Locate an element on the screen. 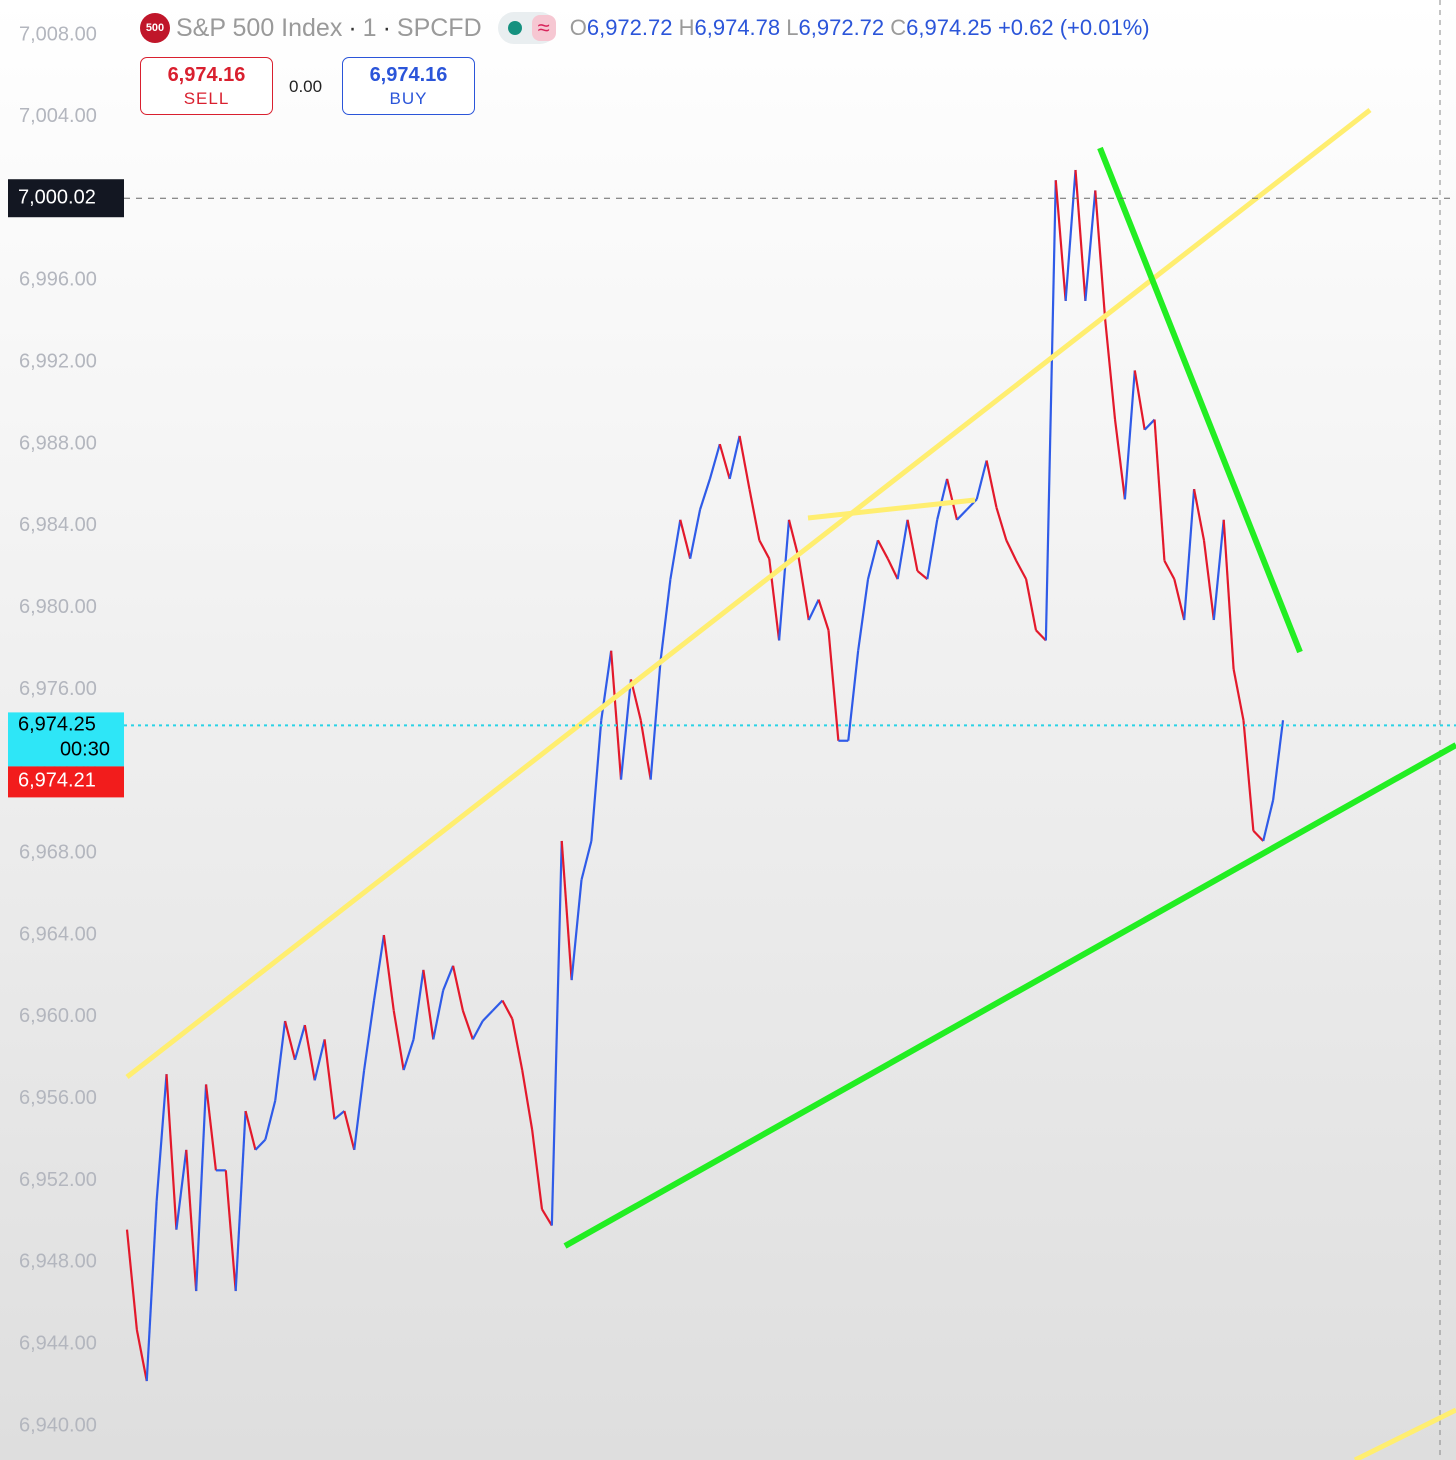 This screenshot has height=1460, width=1456. y-tick-label: 6,980.00 is located at coordinates (58, 607).